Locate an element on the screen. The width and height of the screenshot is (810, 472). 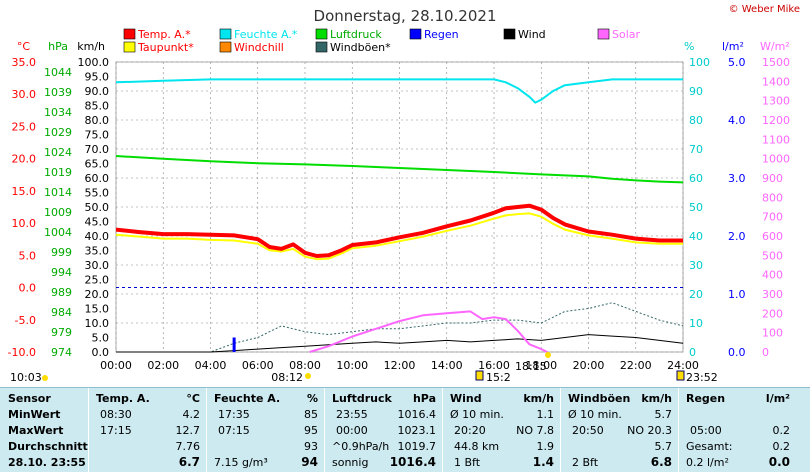
header-wind: Wind is located at coordinates (466, 398).